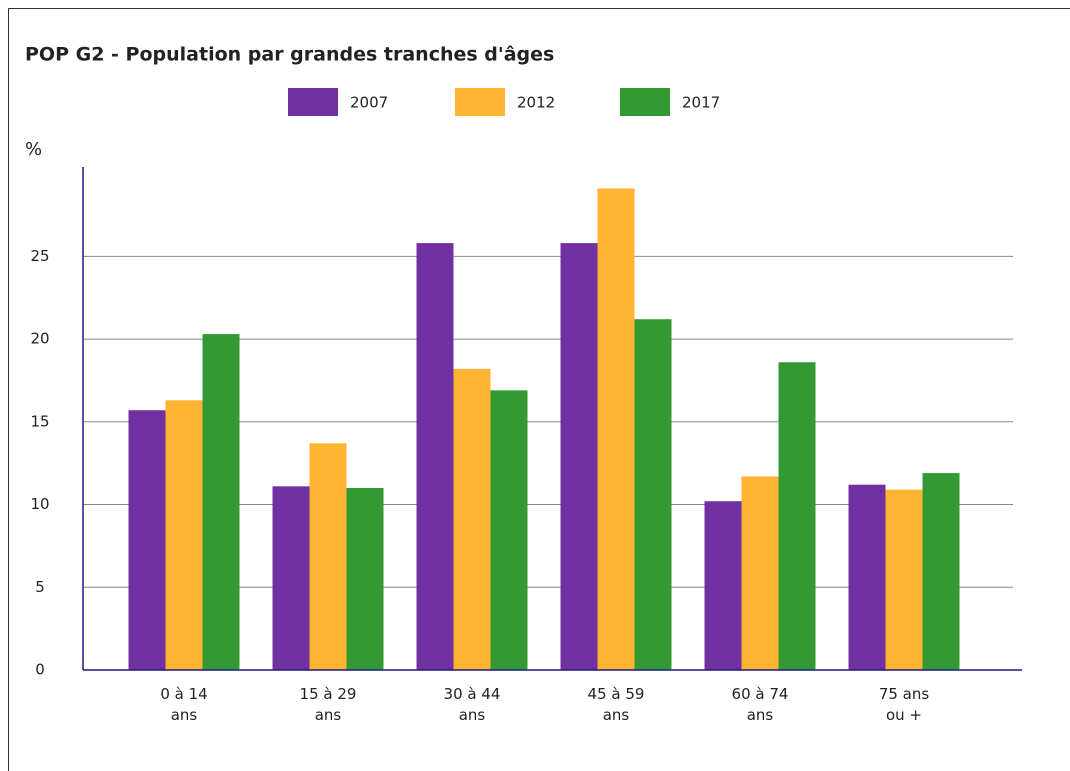  I want to click on x-tick-label: 15 à 29 ans, so click(328, 704).